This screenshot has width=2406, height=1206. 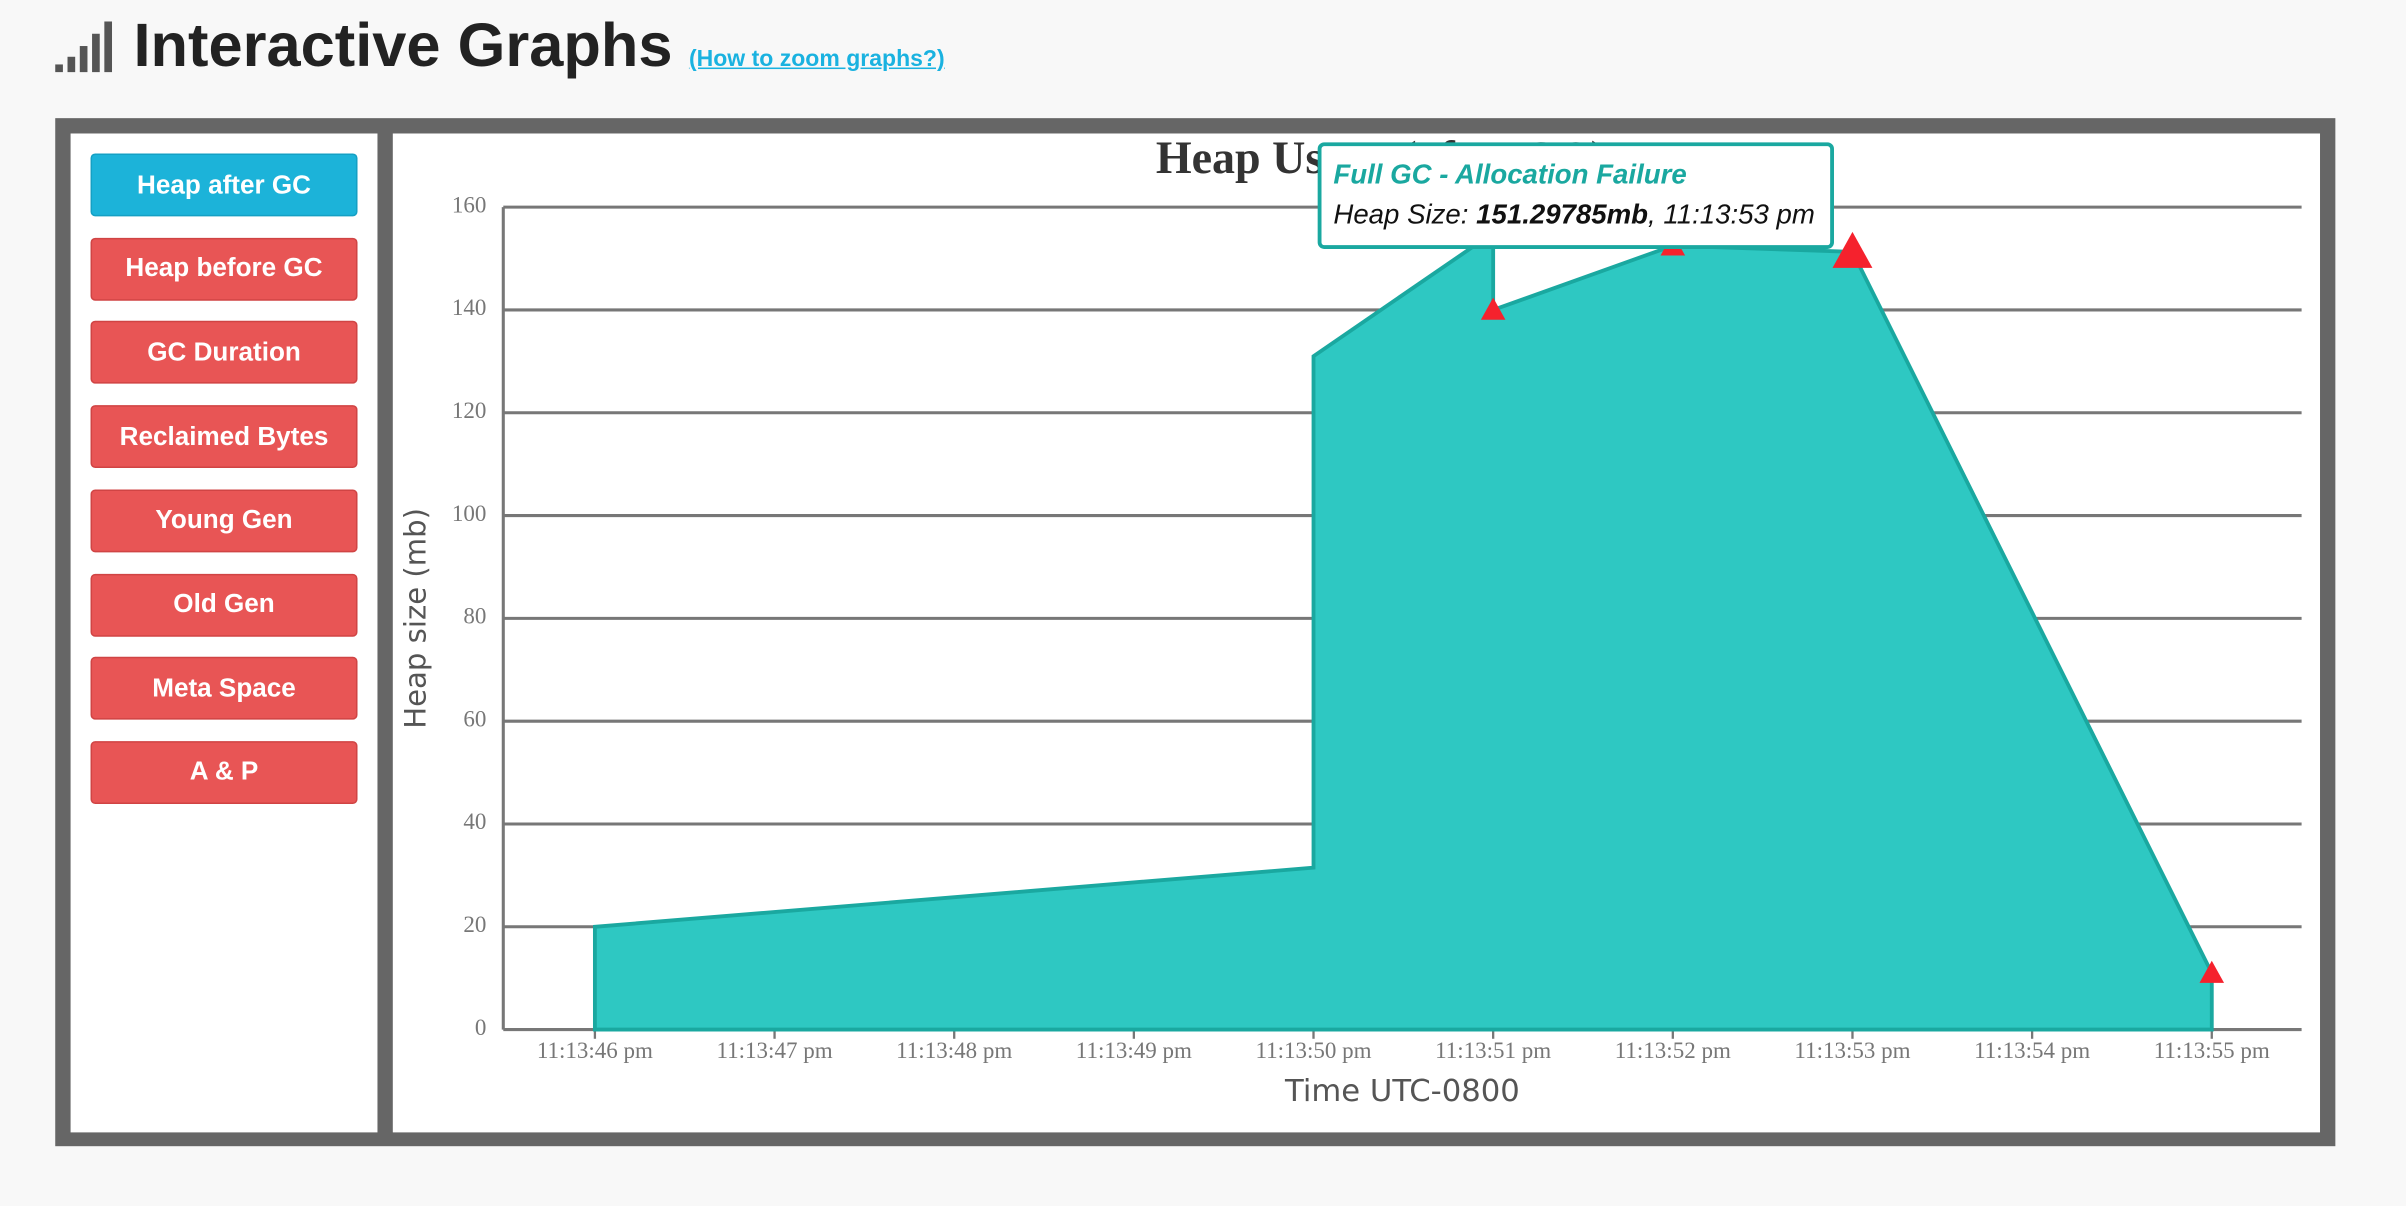 I want to click on graph-button: Young Gen, so click(x=224, y=521).